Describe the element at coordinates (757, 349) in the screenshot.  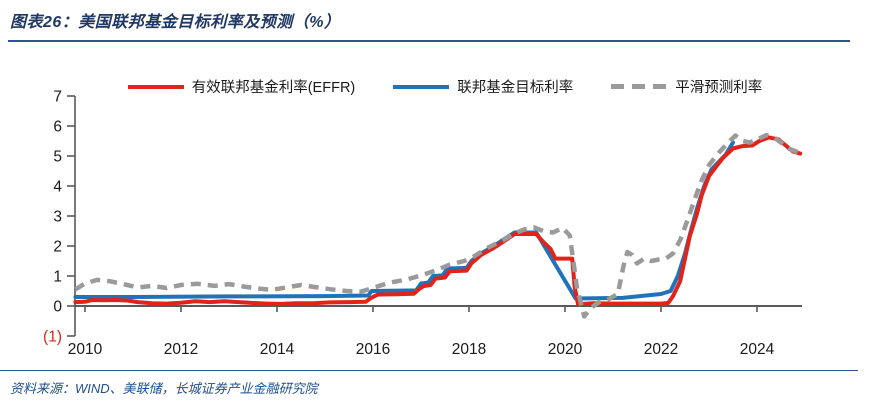
I see `x-tick-label: 2024` at that location.